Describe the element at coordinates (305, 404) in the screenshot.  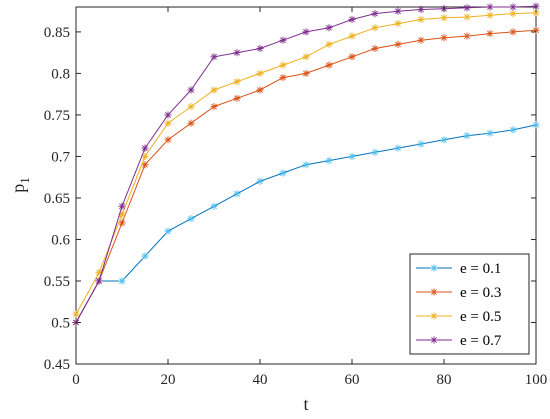
I see `x-axis-label: t` at that location.